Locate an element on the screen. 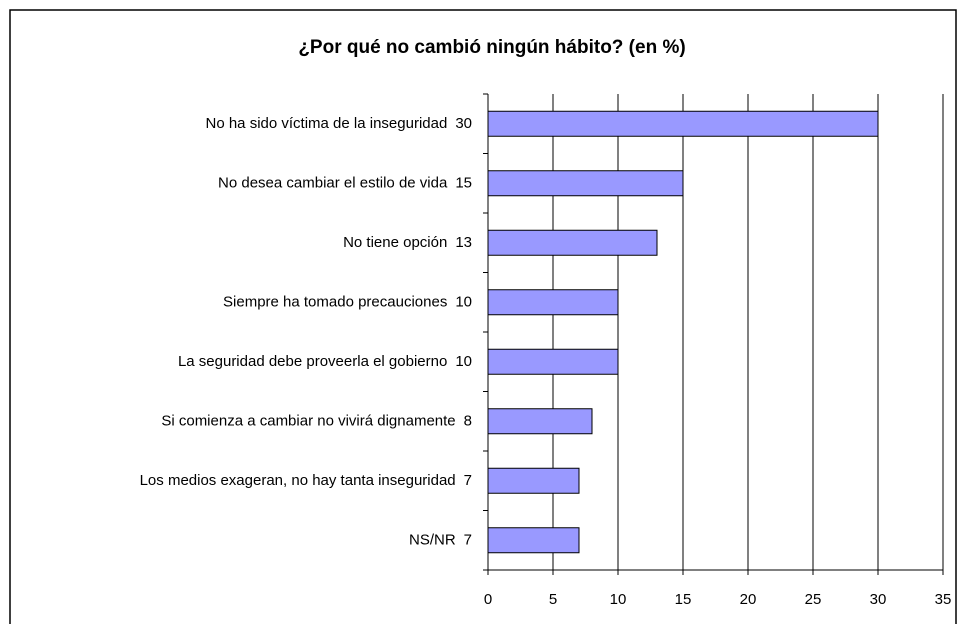 This screenshot has width=959, height=624. value-label: 30 is located at coordinates (463, 123).